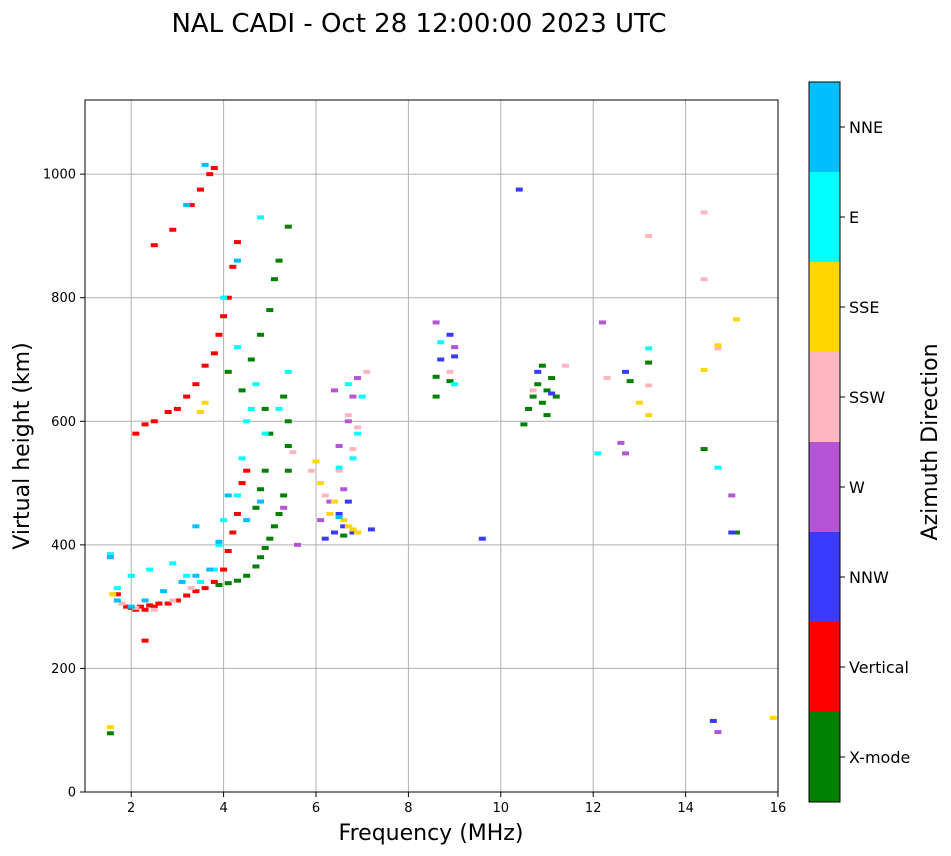 The image size is (951, 856). Describe the element at coordinates (224, 385) in the screenshot. I see `series-nne` at that location.